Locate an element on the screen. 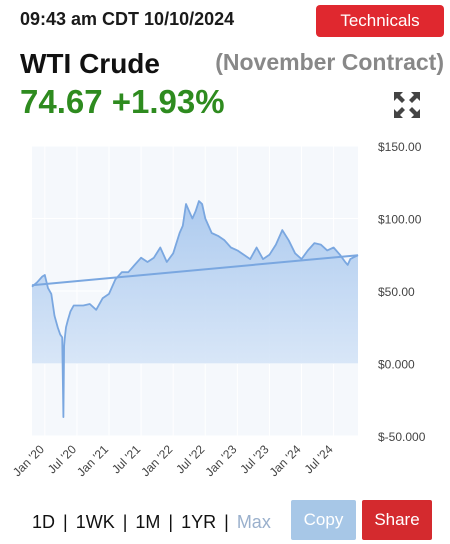  y-tick-label: $0.000 is located at coordinates (396, 365).